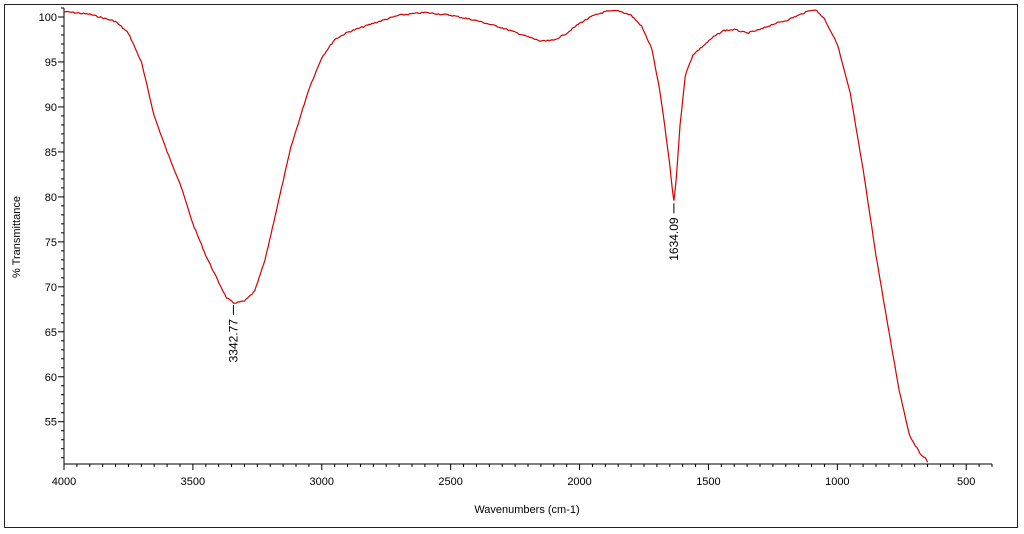  What do you see at coordinates (526, 510) in the screenshot?
I see `x-axis-title: Wavenumbers (cm-1)` at bounding box center [526, 510].